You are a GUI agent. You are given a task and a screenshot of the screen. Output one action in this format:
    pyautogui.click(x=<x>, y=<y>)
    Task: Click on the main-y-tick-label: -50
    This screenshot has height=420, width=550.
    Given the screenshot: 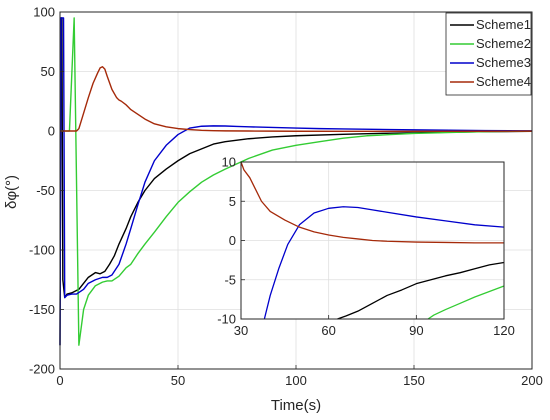 What is the action you would take?
    pyautogui.click(x=45, y=190)
    